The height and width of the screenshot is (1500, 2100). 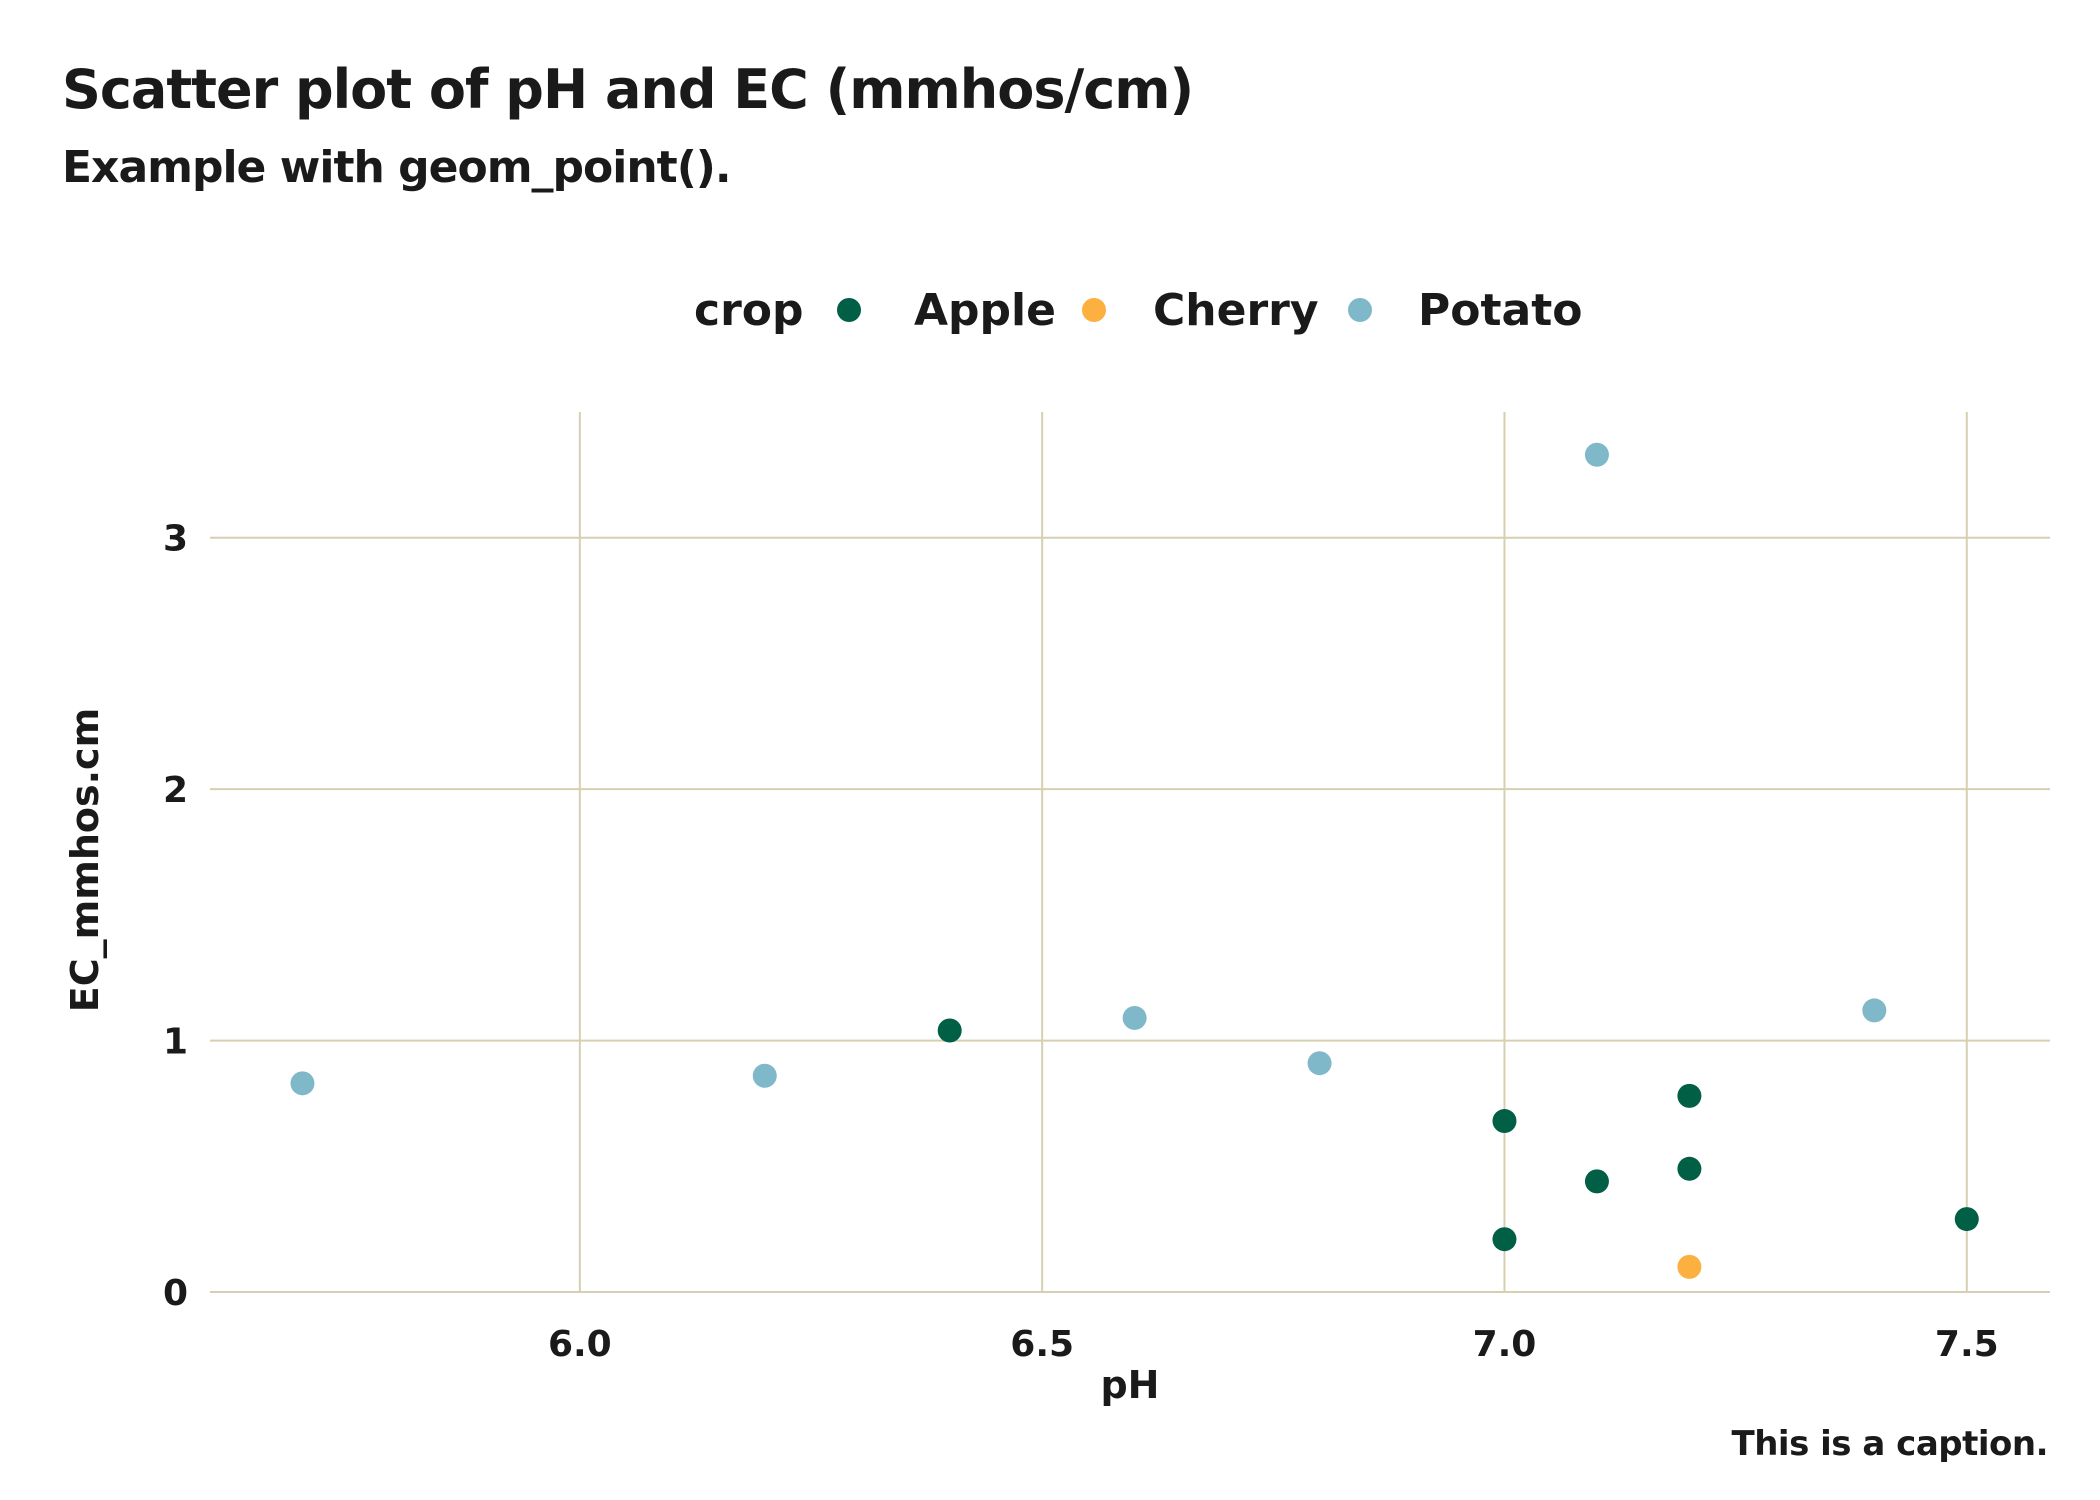 I want to click on legend: crop Apple Cherry Potato, so click(x=1138, y=310).